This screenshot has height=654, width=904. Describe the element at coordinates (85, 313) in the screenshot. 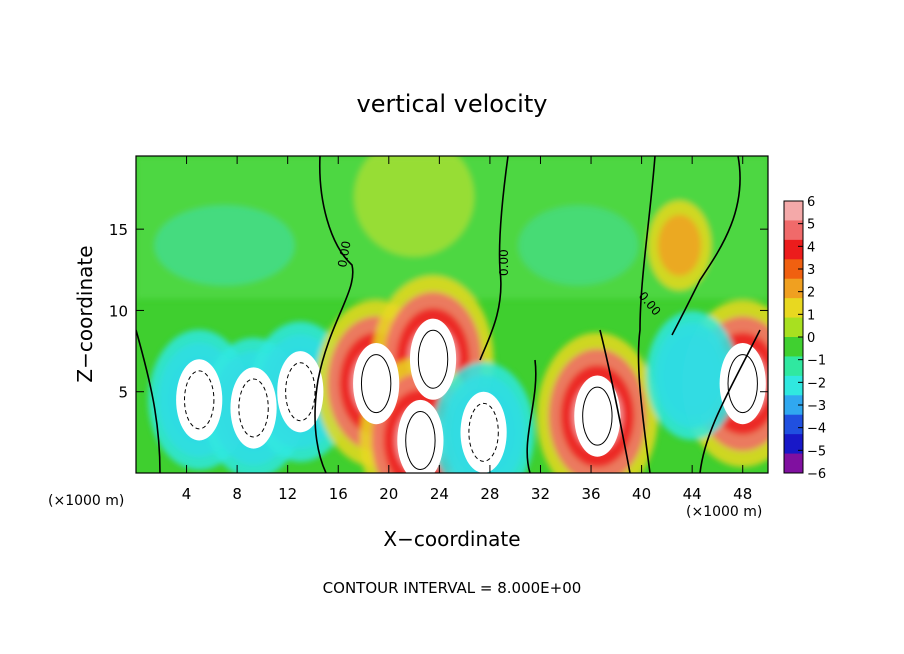

I see `y-axis-label: Z−coordinate` at that location.